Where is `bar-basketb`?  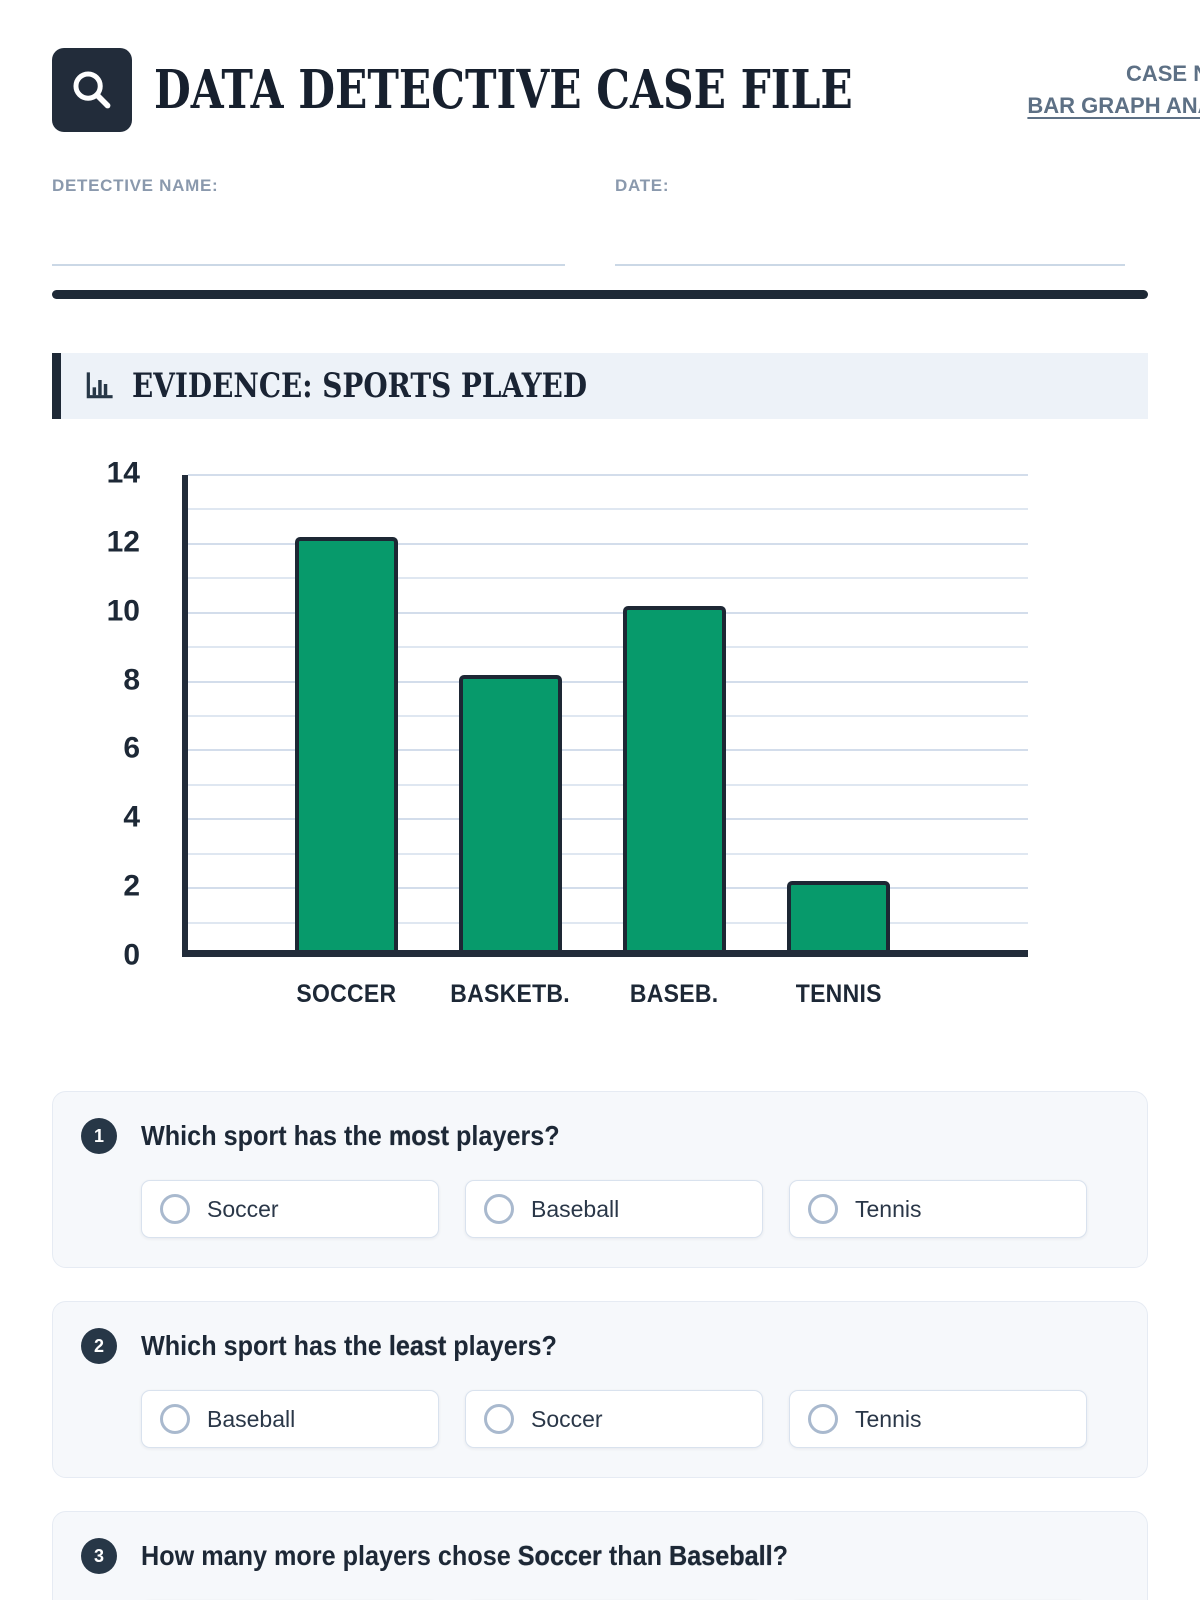 bar-basketb is located at coordinates (510, 812).